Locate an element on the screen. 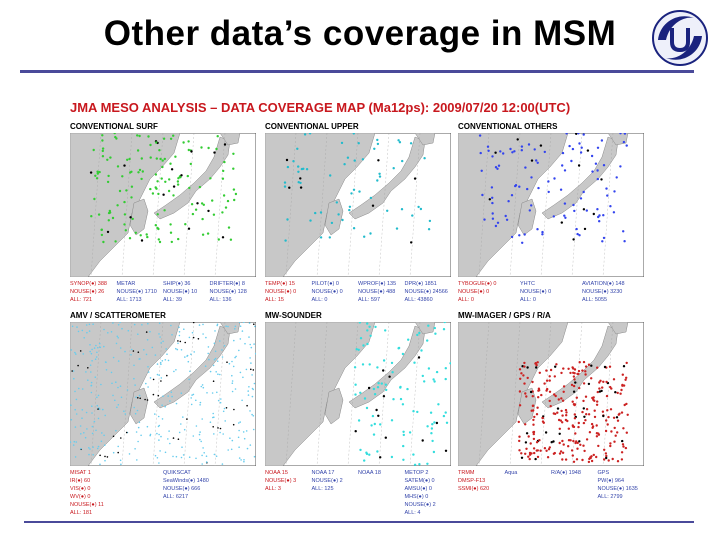 The image size is (720, 540). legend-entry: NOUSE(●) 3230 is located at coordinates (602, 292).